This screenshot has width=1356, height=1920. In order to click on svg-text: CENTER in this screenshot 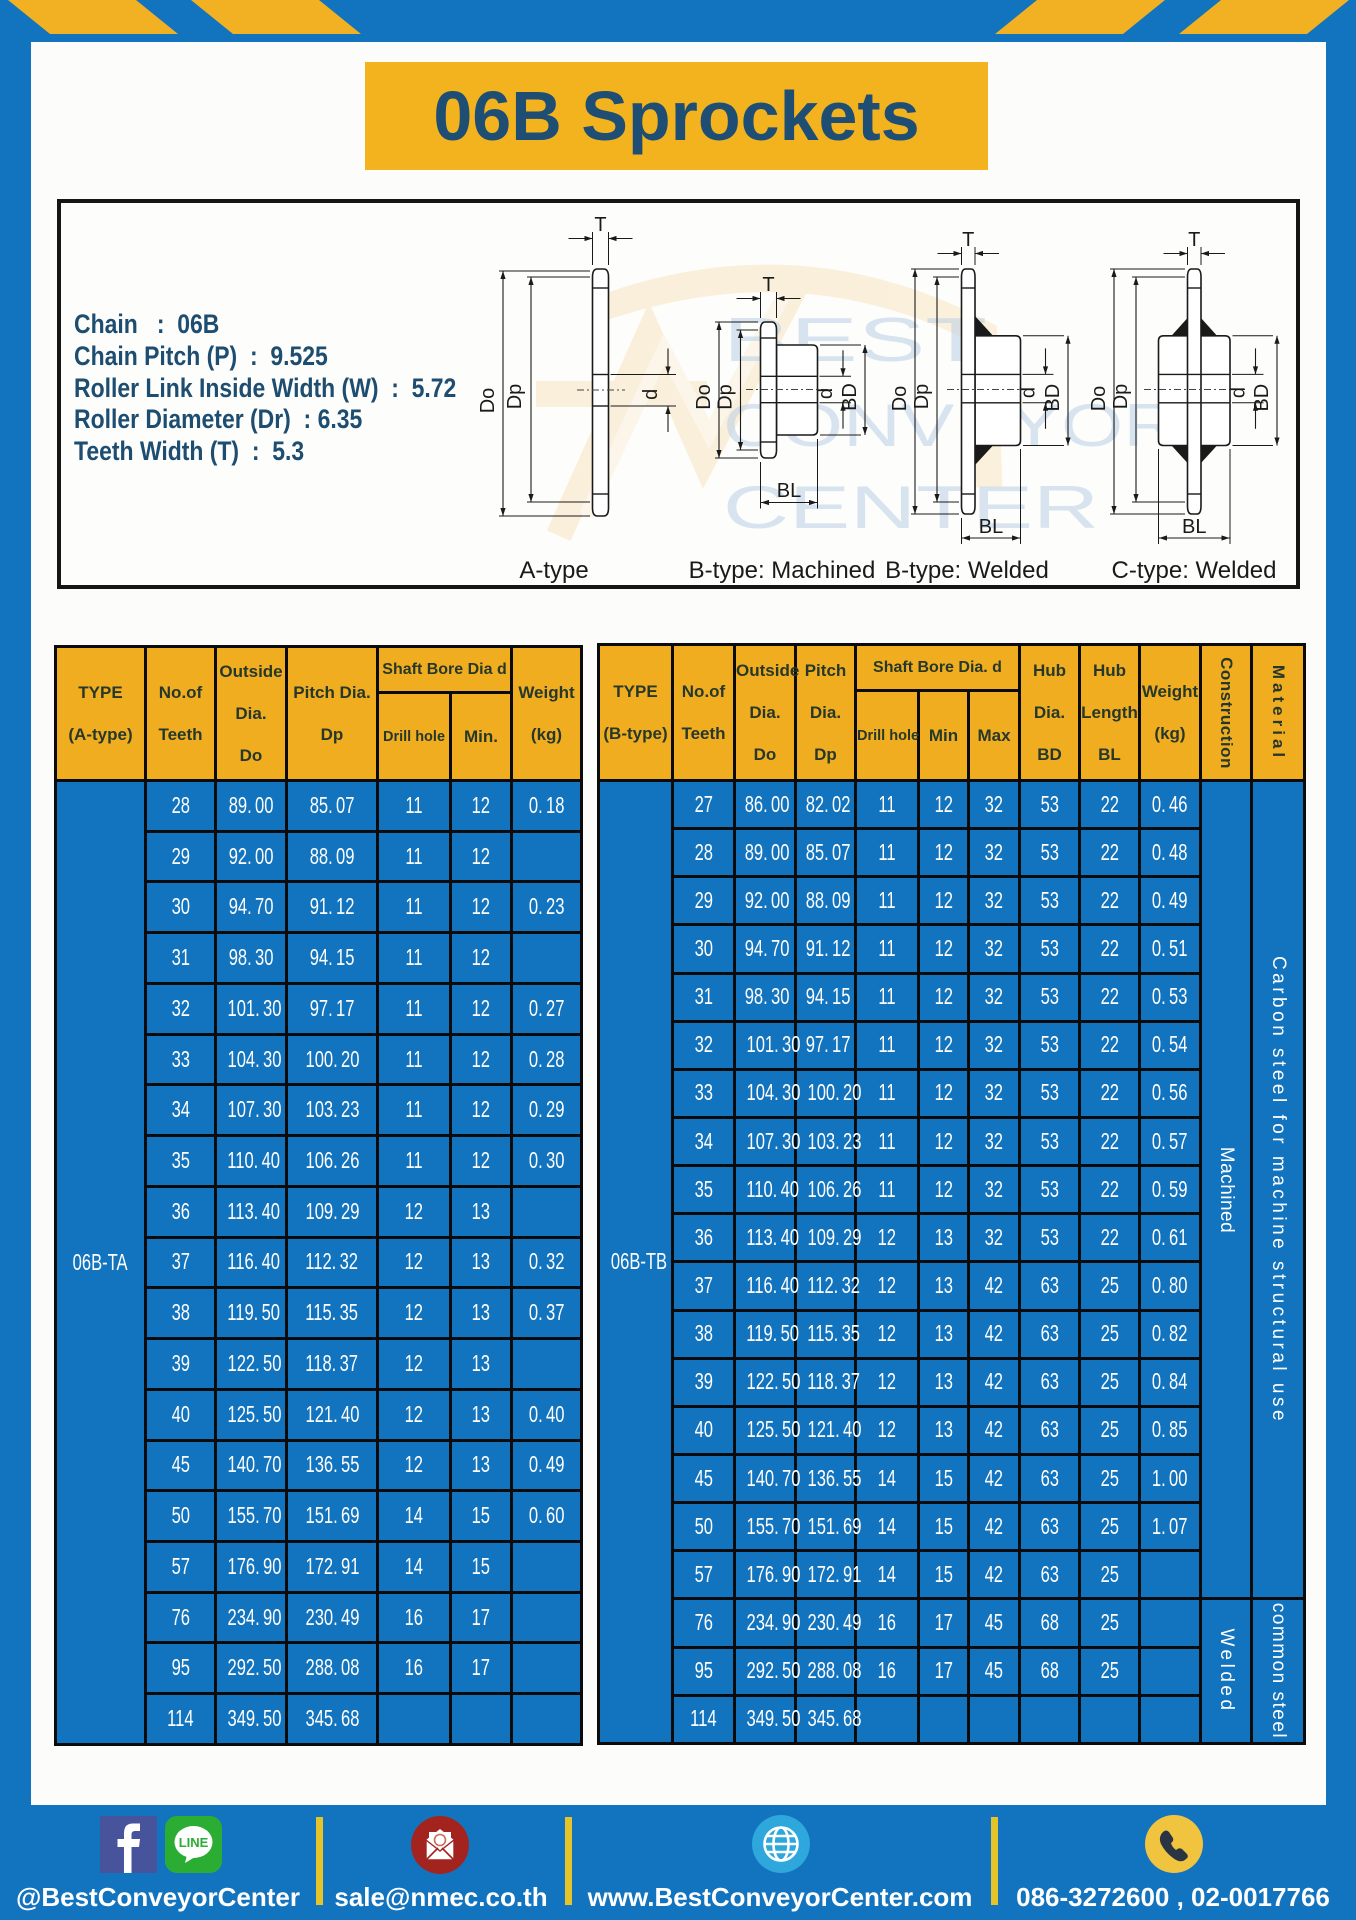, I will do `click(911, 507)`.